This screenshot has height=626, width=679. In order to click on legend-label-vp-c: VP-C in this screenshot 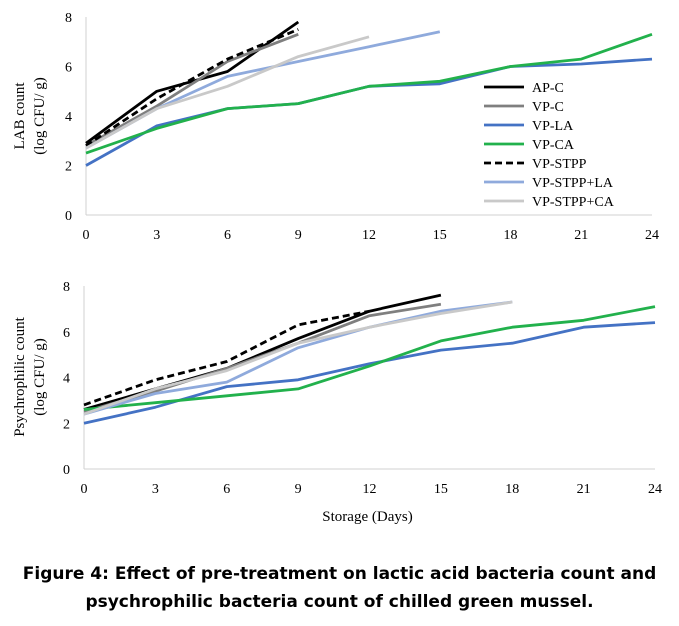, I will do `click(548, 107)`.